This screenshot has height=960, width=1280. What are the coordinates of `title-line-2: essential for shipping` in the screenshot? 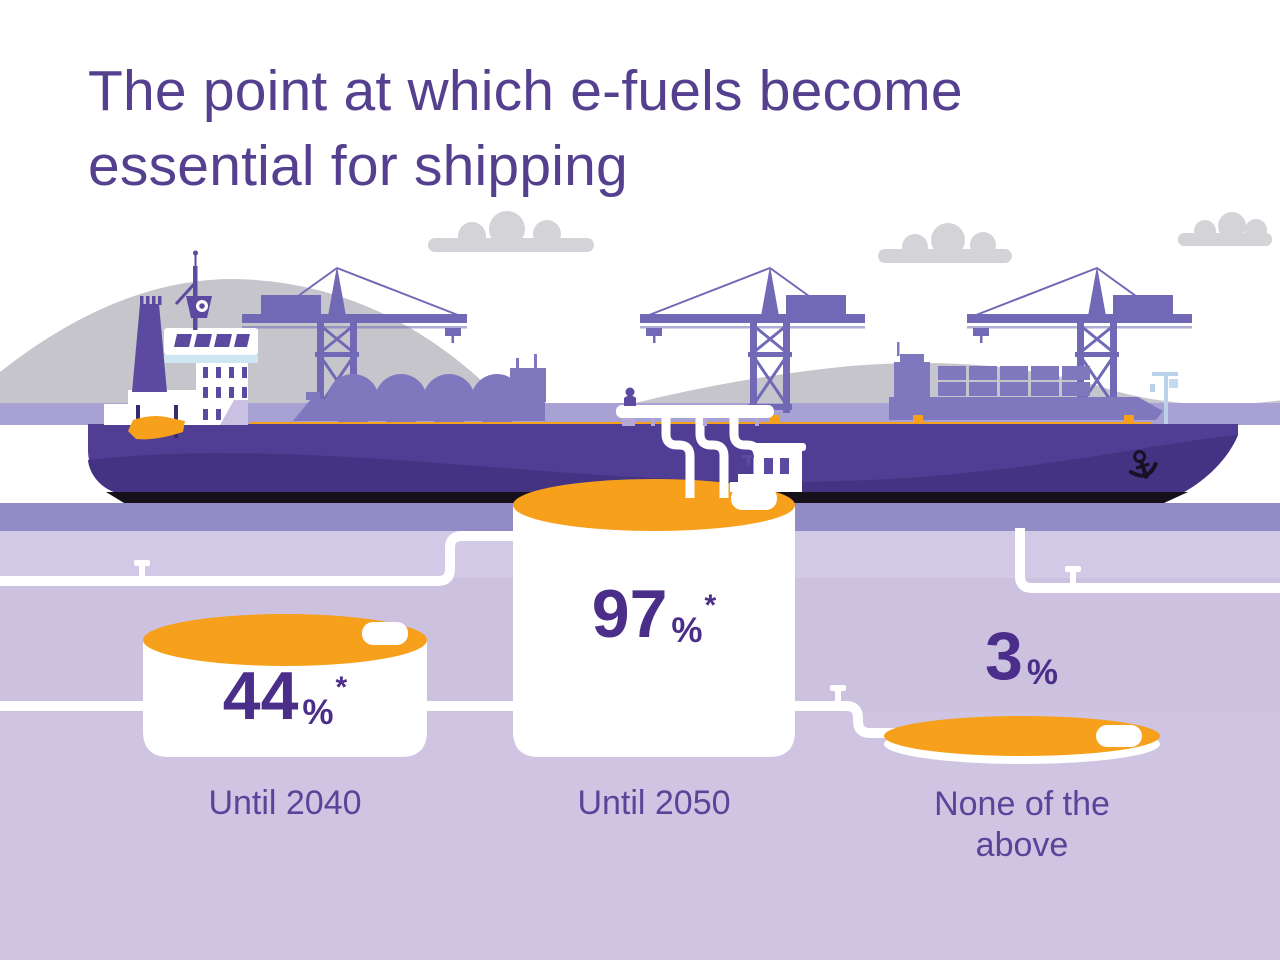 It's located at (358, 166).